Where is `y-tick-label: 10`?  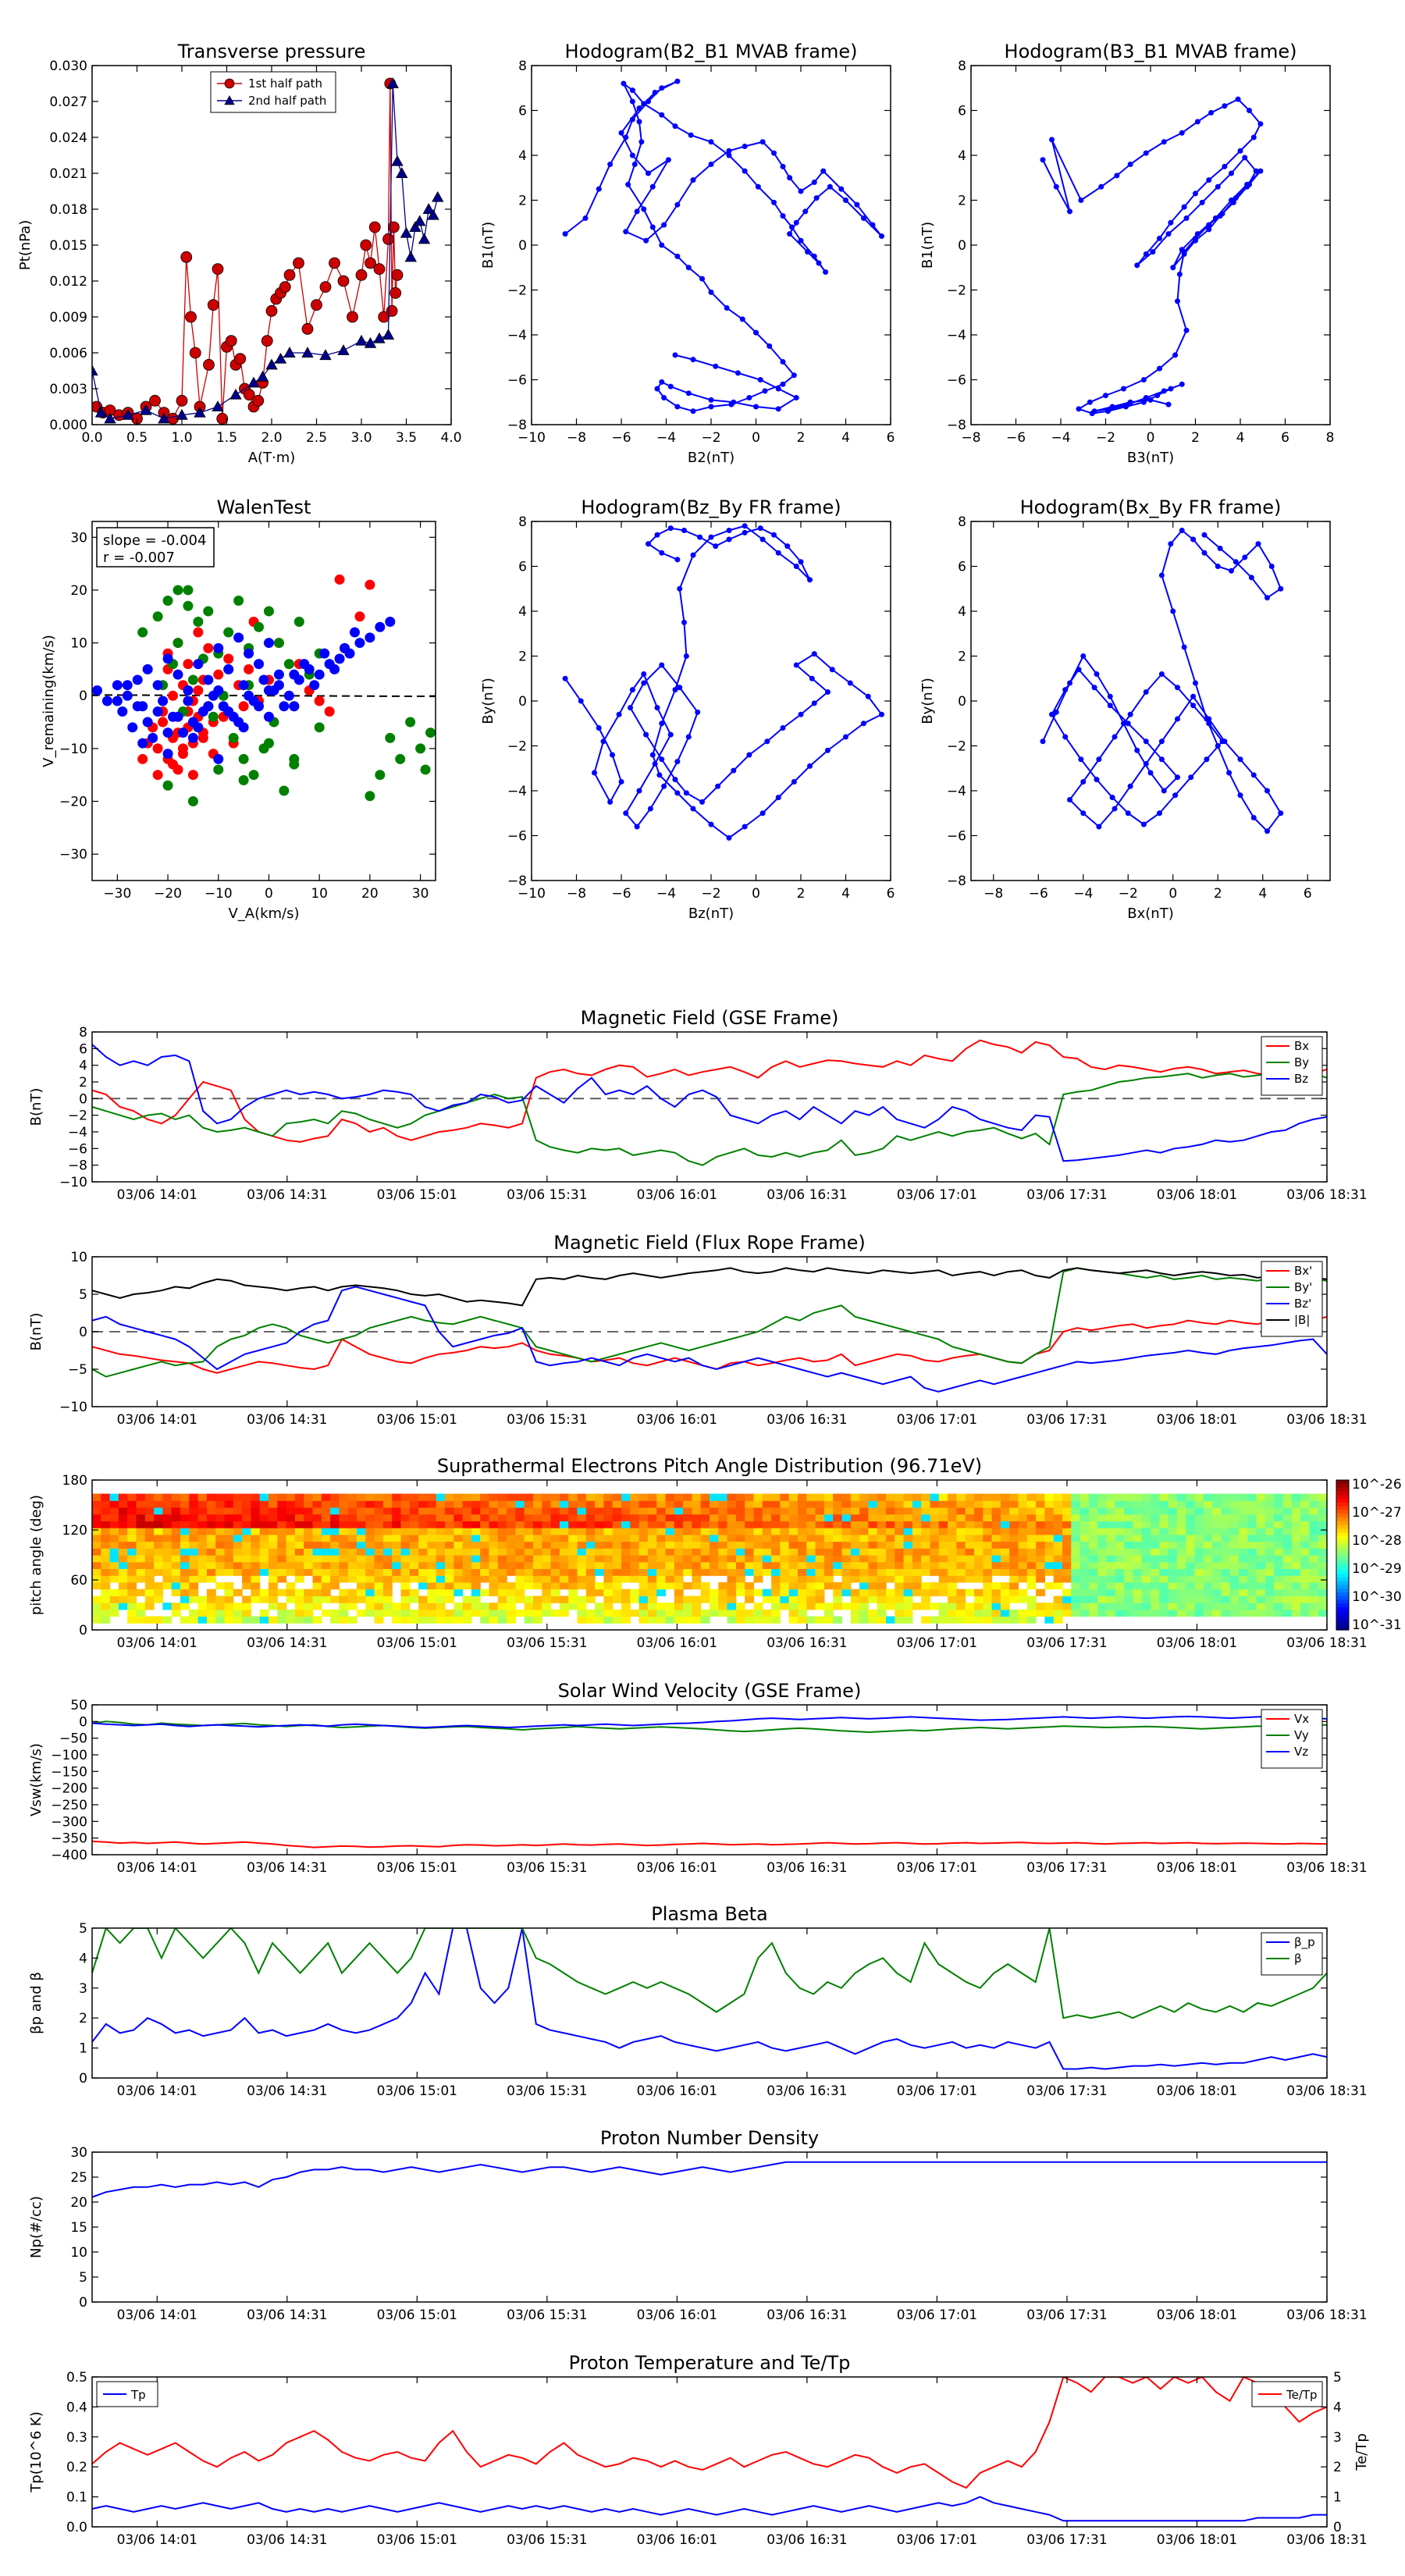
y-tick-label: 10 is located at coordinates (78, 1257).